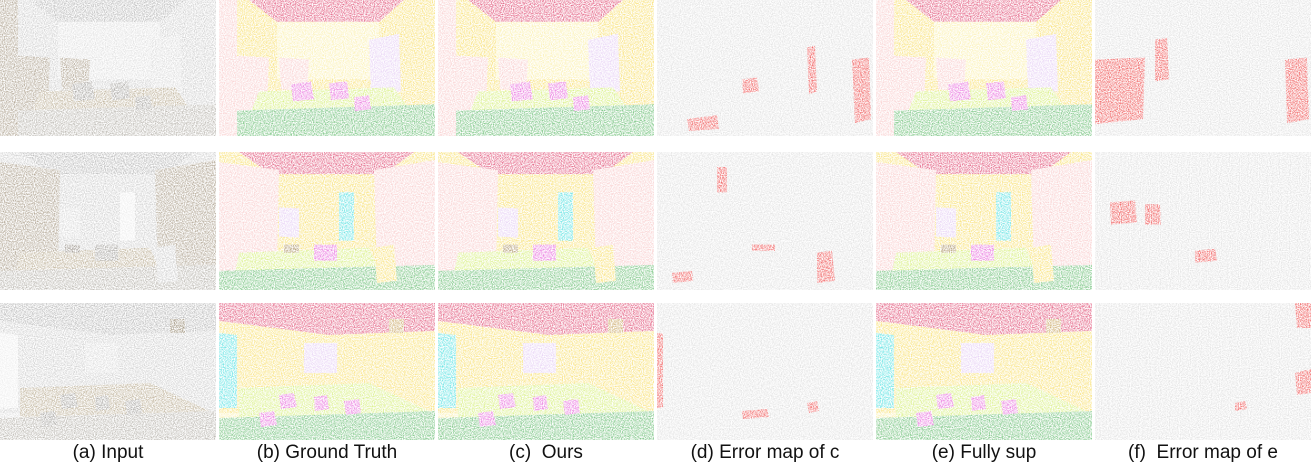 The width and height of the screenshot is (1312, 470). I want to click on panel-row1-fully-sup, so click(984, 68).